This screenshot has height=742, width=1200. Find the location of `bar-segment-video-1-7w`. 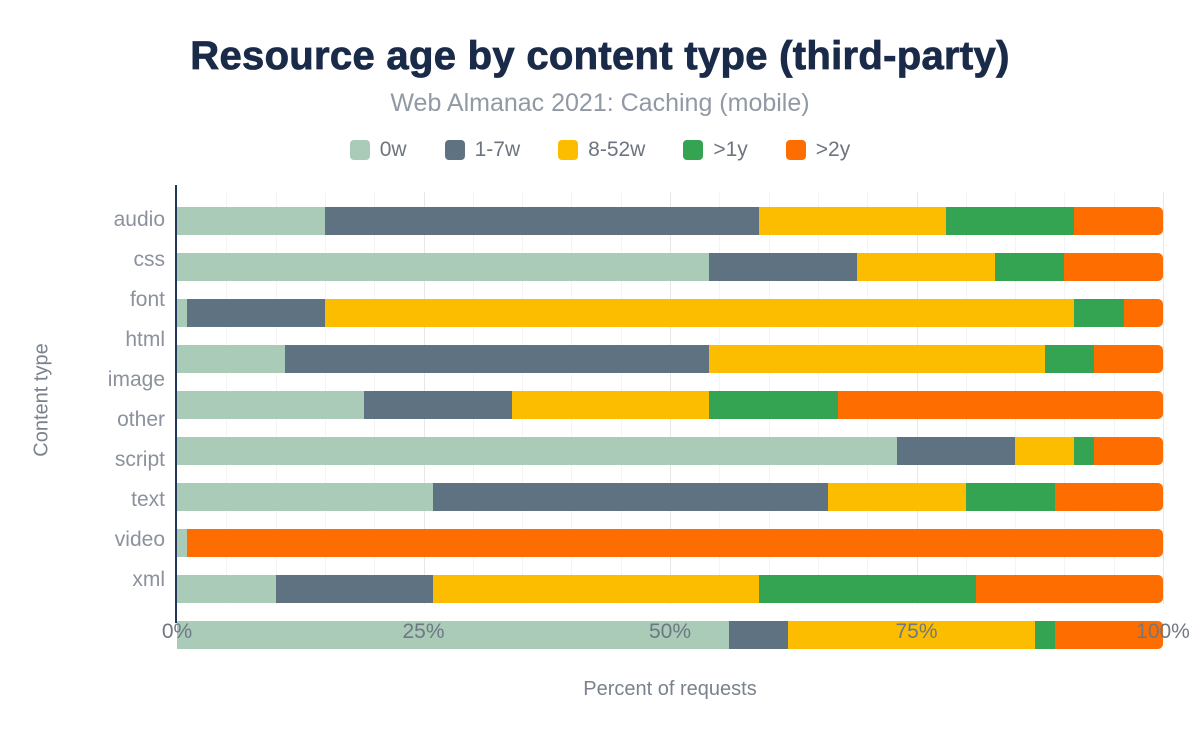

bar-segment-video-1-7w is located at coordinates (354, 589).